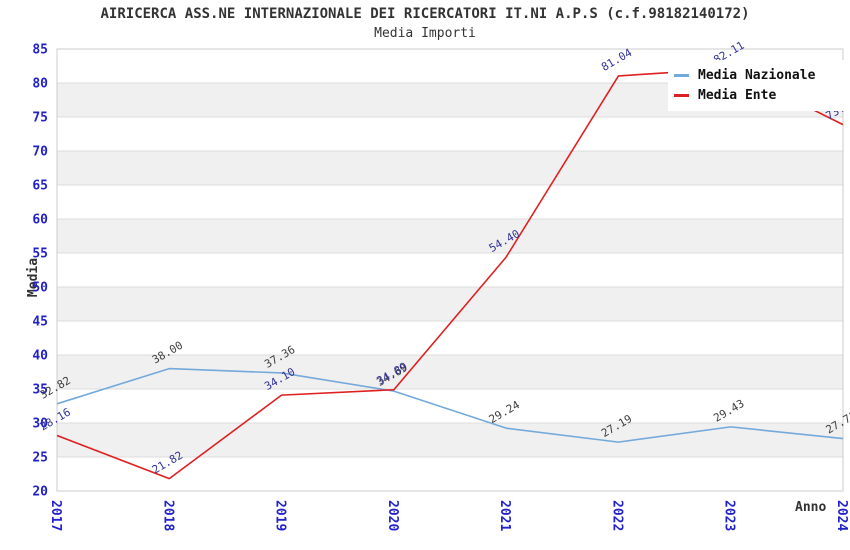 Image resolution: width=850 pixels, height=550 pixels. Describe the element at coordinates (40, 152) in the screenshot. I see `y-tick-label: 70` at that location.